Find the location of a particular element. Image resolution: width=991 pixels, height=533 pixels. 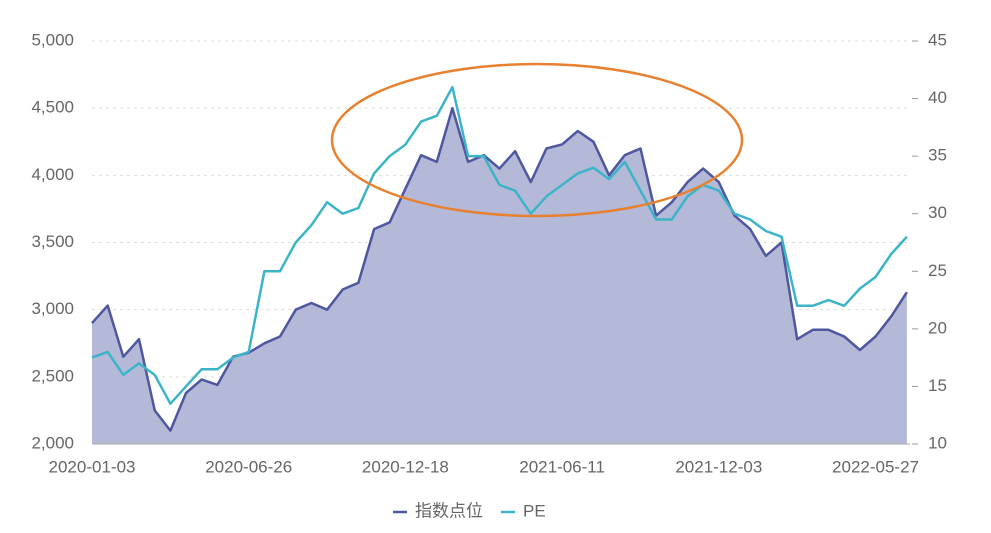

y-tick-label: 2,500 is located at coordinates (52, 375).